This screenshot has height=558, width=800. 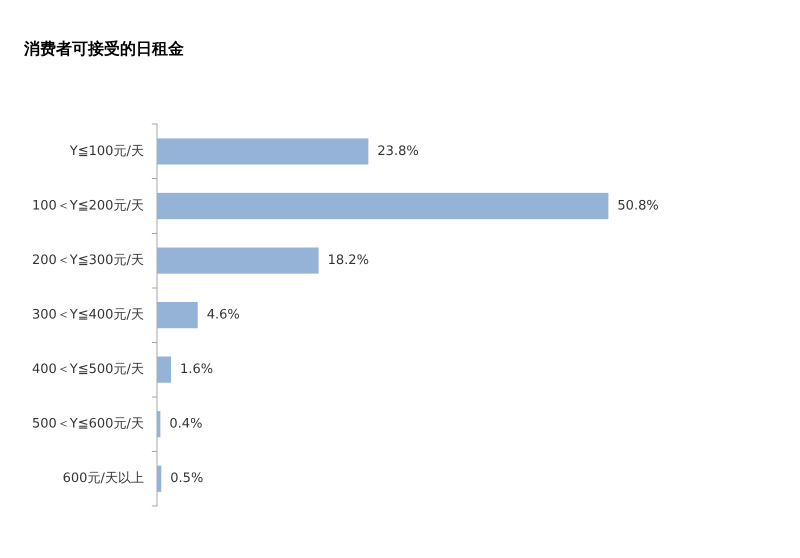 I want to click on y-tick-label: 600元/天以上, so click(x=103, y=478).